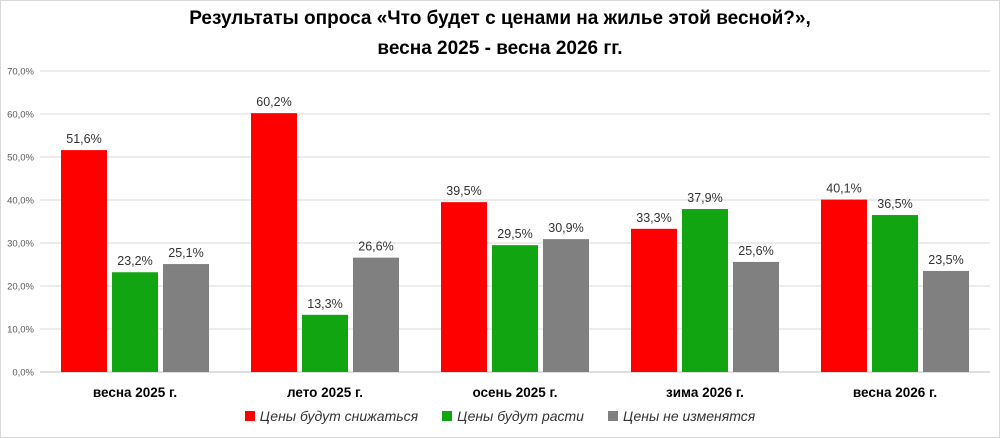 This screenshot has width=1000, height=438. I want to click on legend-item-decrease: Цены будут снижаться, so click(331, 416).